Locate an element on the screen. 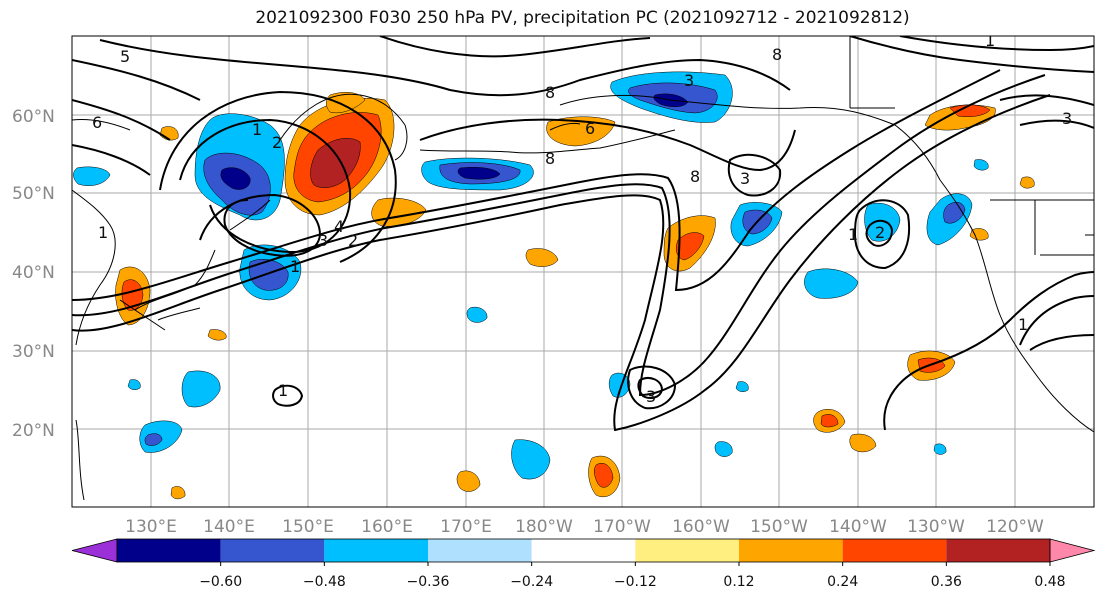  contour-label: 4 is located at coordinates (339, 226).